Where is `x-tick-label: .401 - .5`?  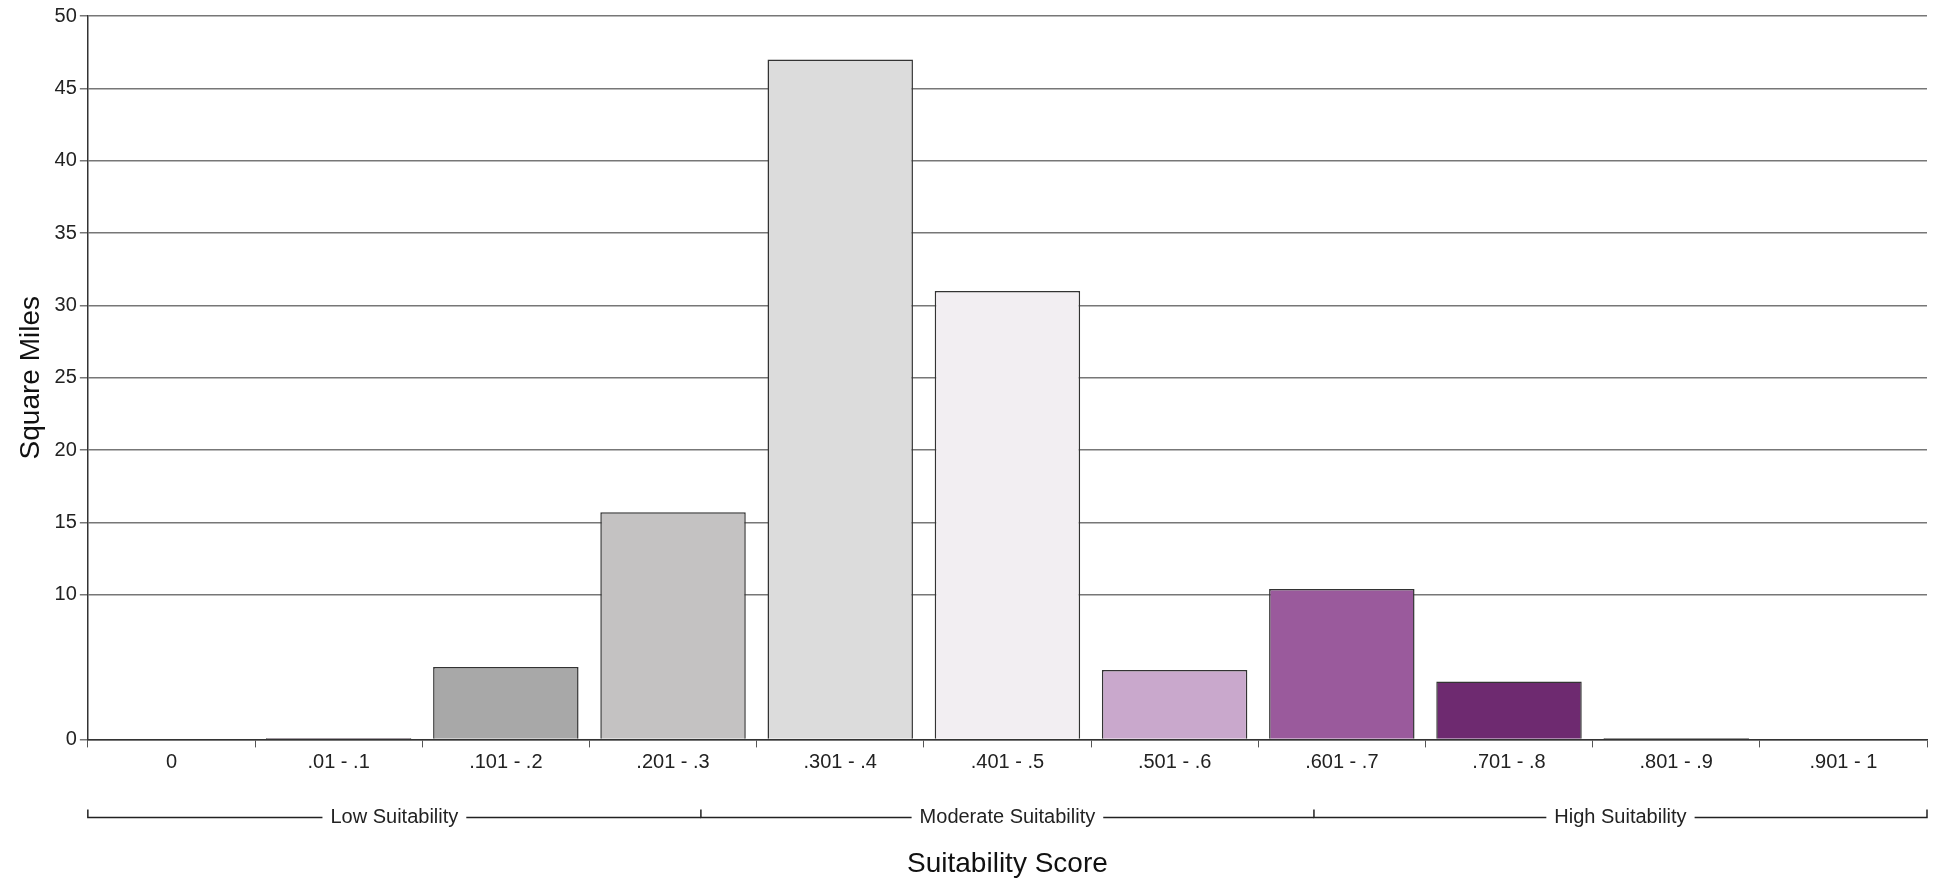 x-tick-label: .401 - .5 is located at coordinates (1007, 760).